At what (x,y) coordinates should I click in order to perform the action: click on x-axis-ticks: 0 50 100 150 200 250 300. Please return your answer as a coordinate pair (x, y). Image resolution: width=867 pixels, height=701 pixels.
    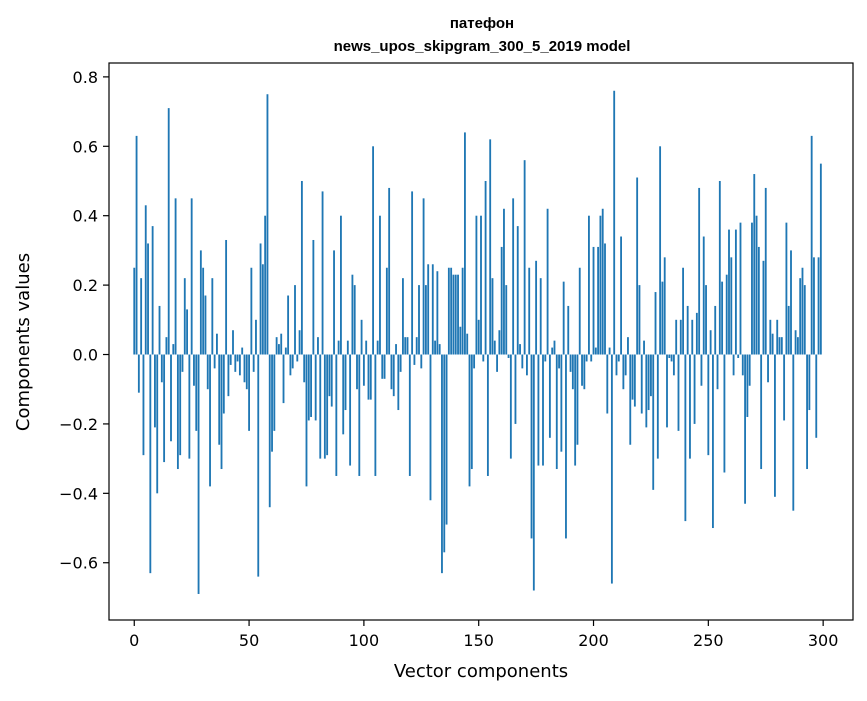
    Looking at the image, I should click on (483, 635).